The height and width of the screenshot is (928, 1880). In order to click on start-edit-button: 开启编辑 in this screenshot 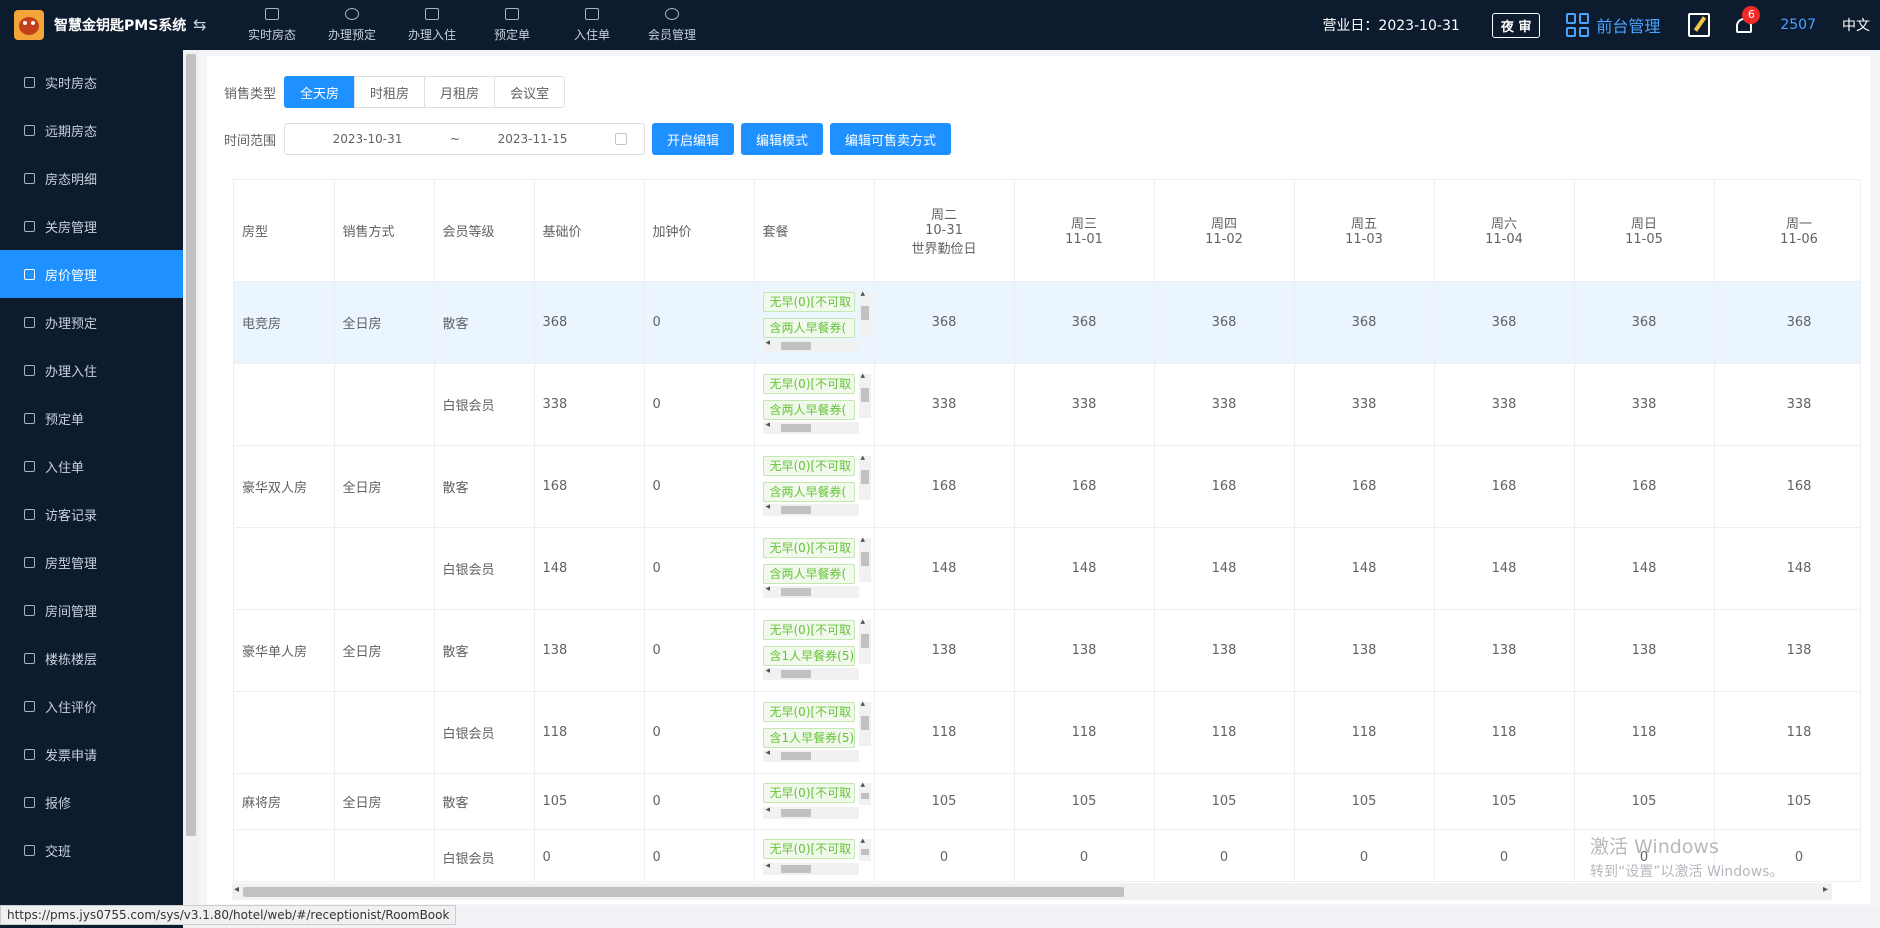, I will do `click(693, 139)`.